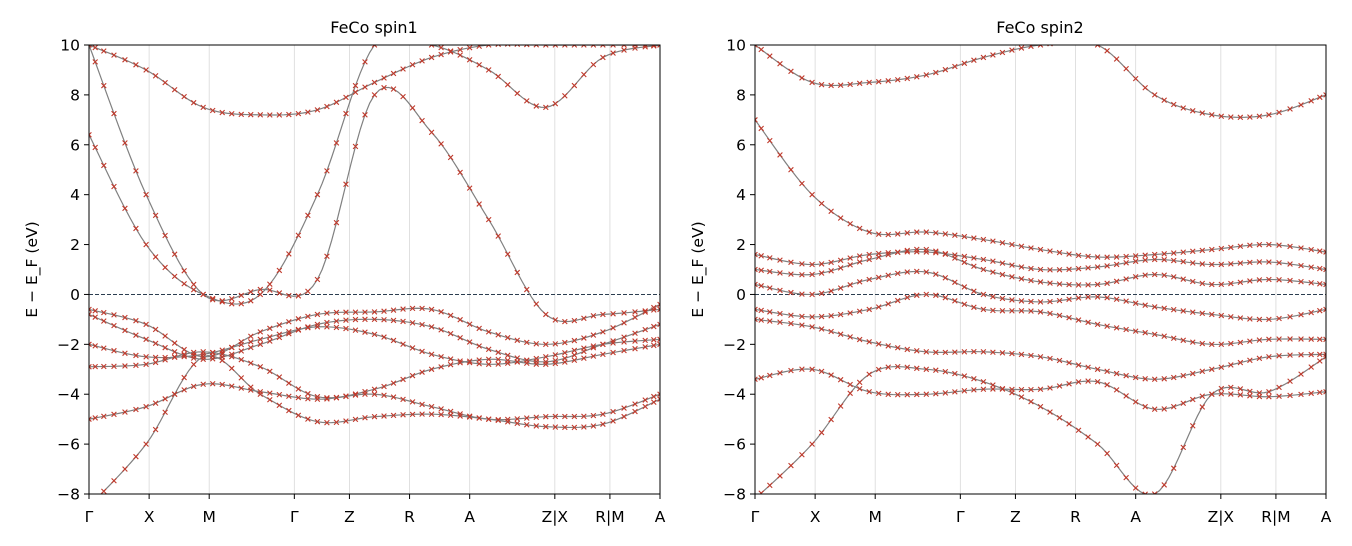  I want to click on y-tick-label: −8, so click(734, 495).